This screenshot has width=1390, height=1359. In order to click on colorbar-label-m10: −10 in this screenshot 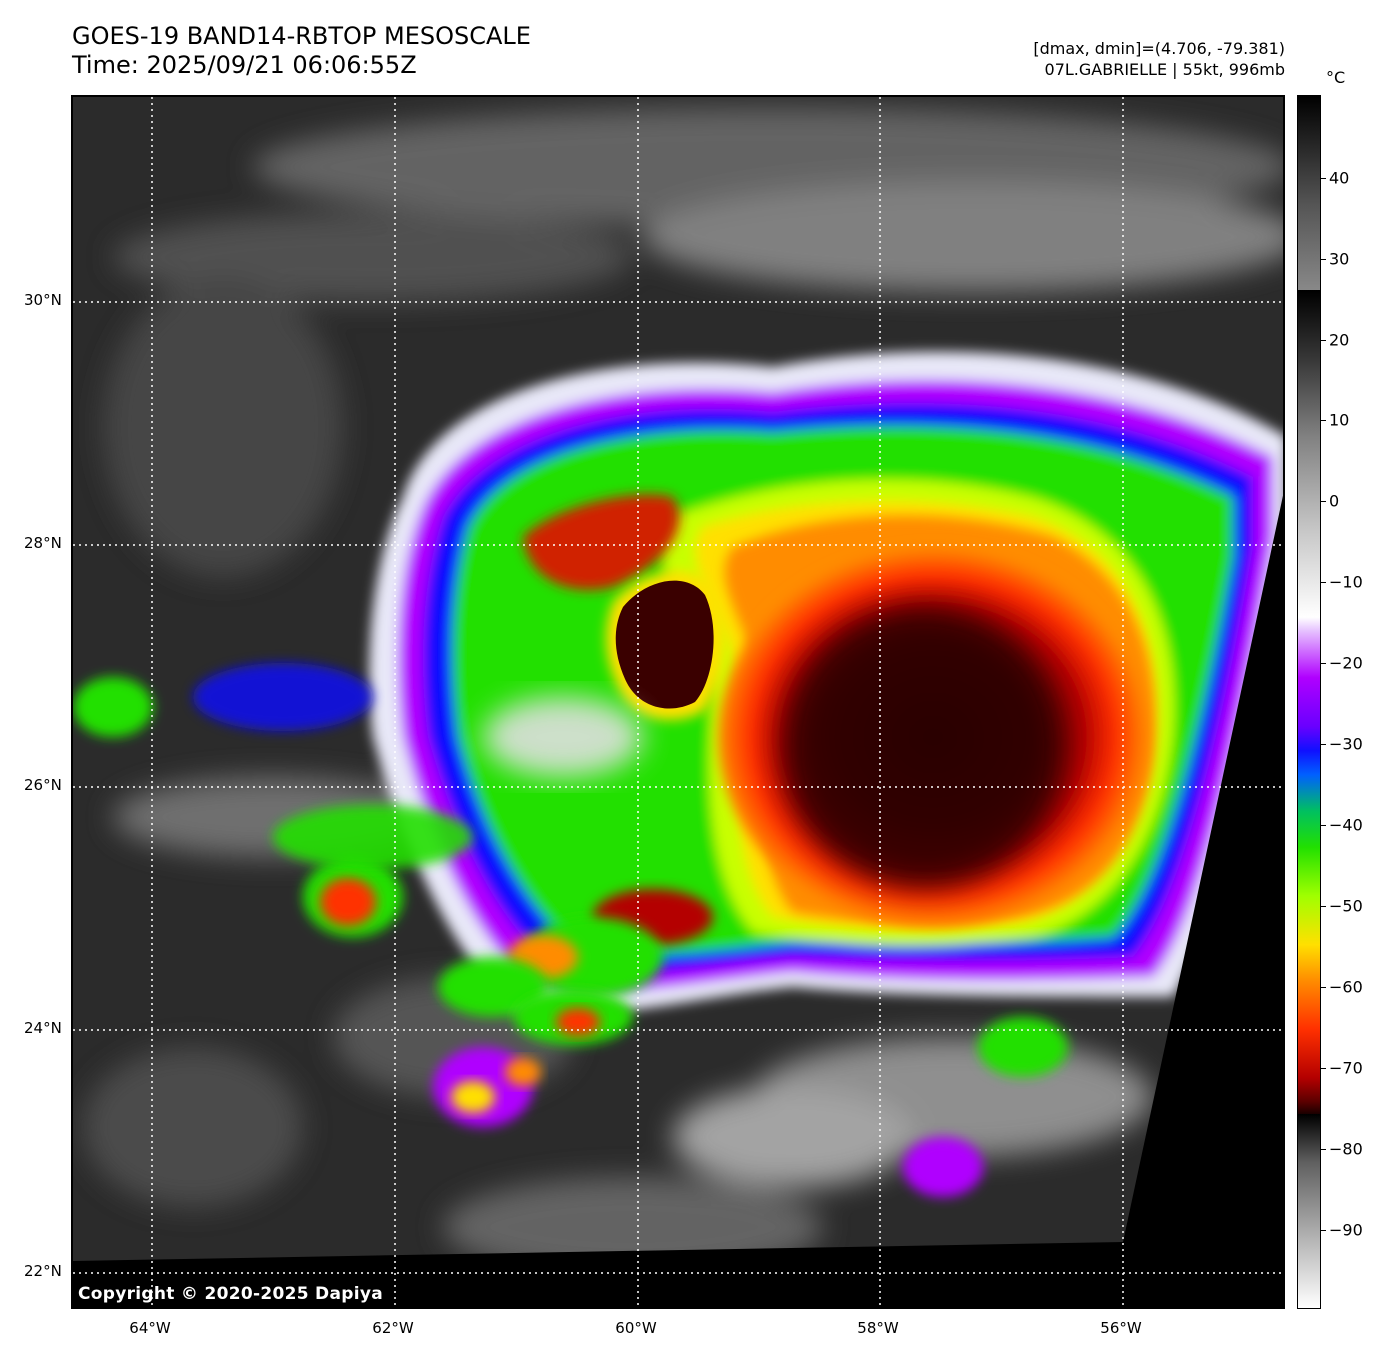, I will do `click(1346, 582)`.